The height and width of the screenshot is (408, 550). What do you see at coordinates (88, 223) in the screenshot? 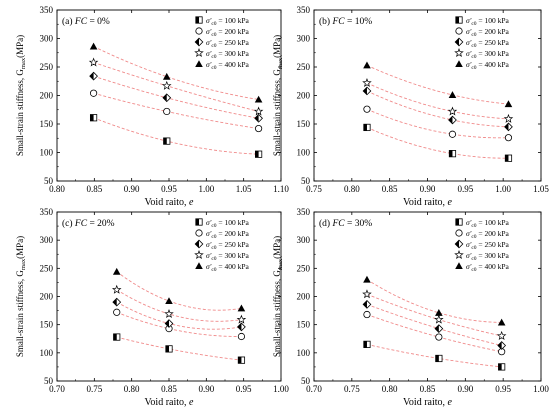
I see `panel-title: (c) FC = 20%` at bounding box center [88, 223].